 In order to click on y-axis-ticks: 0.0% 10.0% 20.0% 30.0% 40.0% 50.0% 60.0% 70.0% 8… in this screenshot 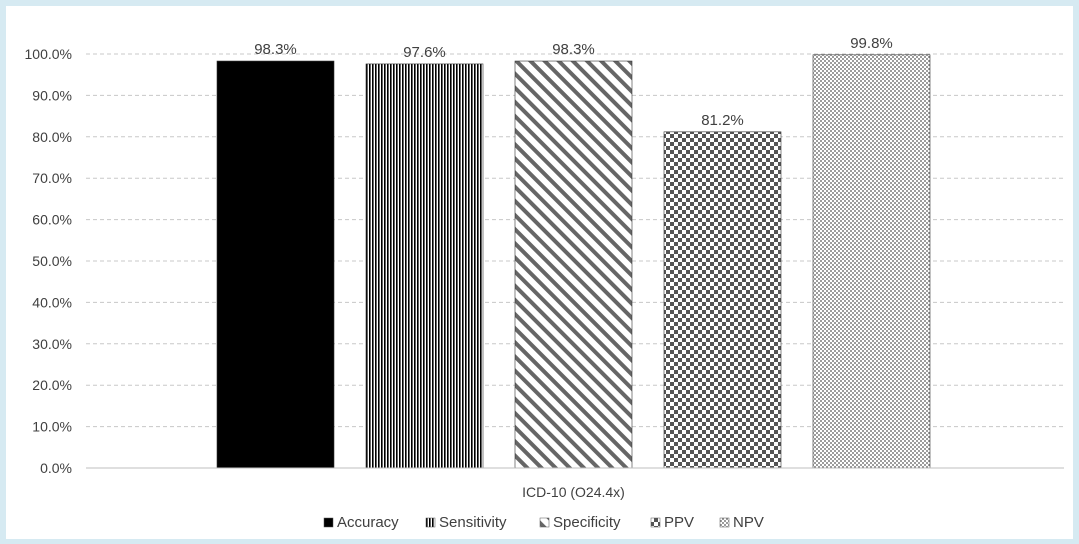, I will do `click(48, 261)`.